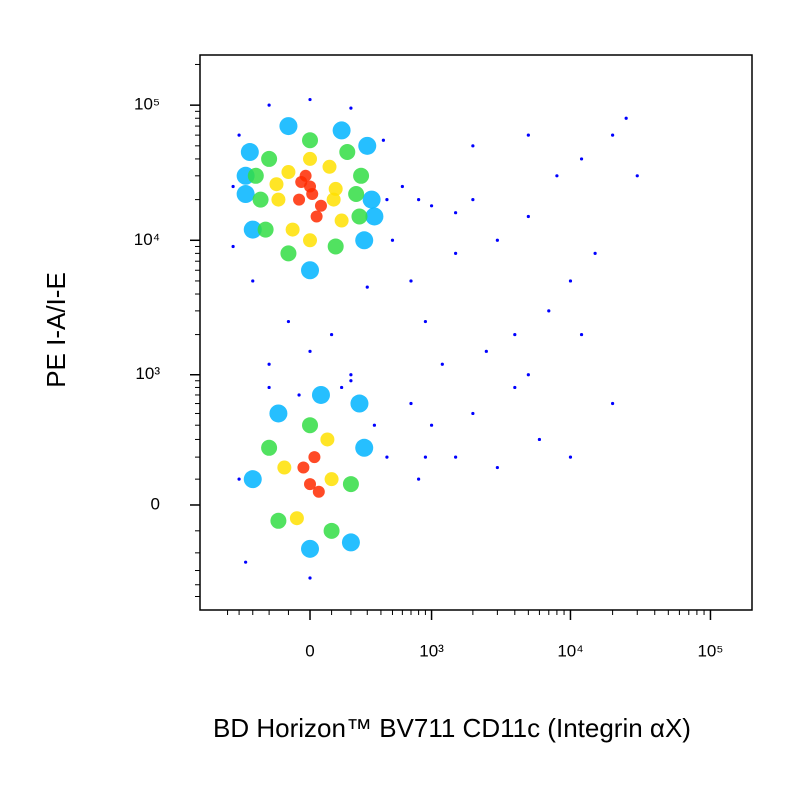 Image resolution: width=800 pixels, height=805 pixels. I want to click on x-tick-label: 10³, so click(431, 650).